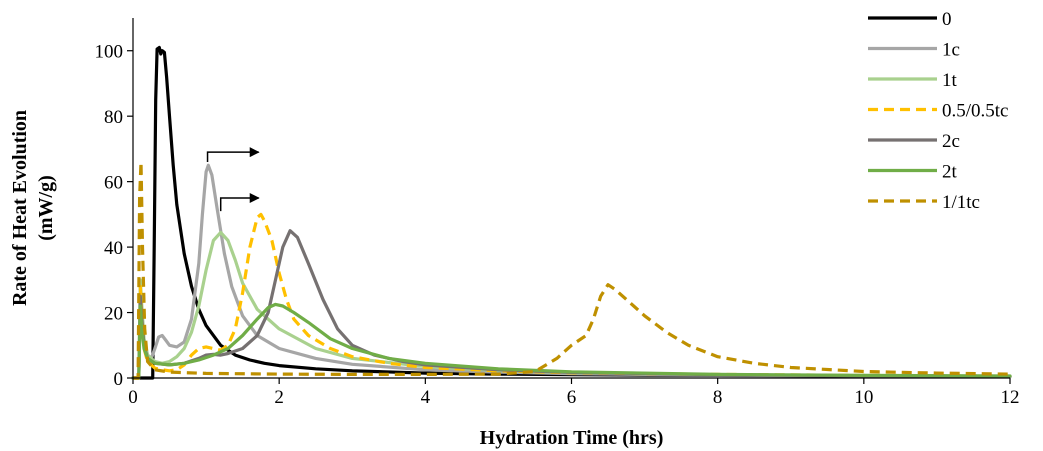  Describe the element at coordinates (938, 111) in the screenshot. I see `legend: 0 1c 1t 0.5/0.5tc 2c 2t 1/1tc` at that location.